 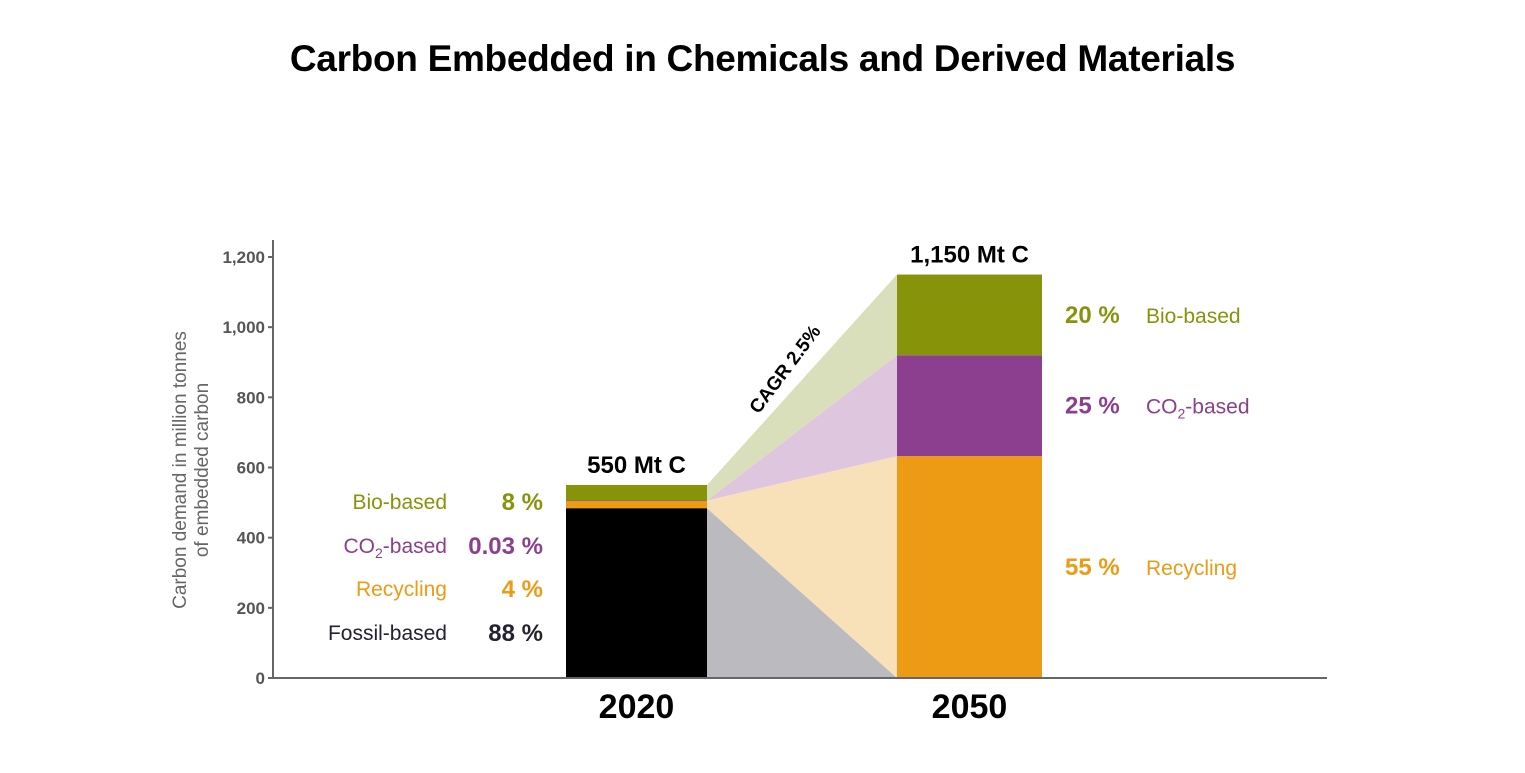 What do you see at coordinates (180, 470) in the screenshot?
I see `y-axis-title-line: Carbon demand in million tonnes` at bounding box center [180, 470].